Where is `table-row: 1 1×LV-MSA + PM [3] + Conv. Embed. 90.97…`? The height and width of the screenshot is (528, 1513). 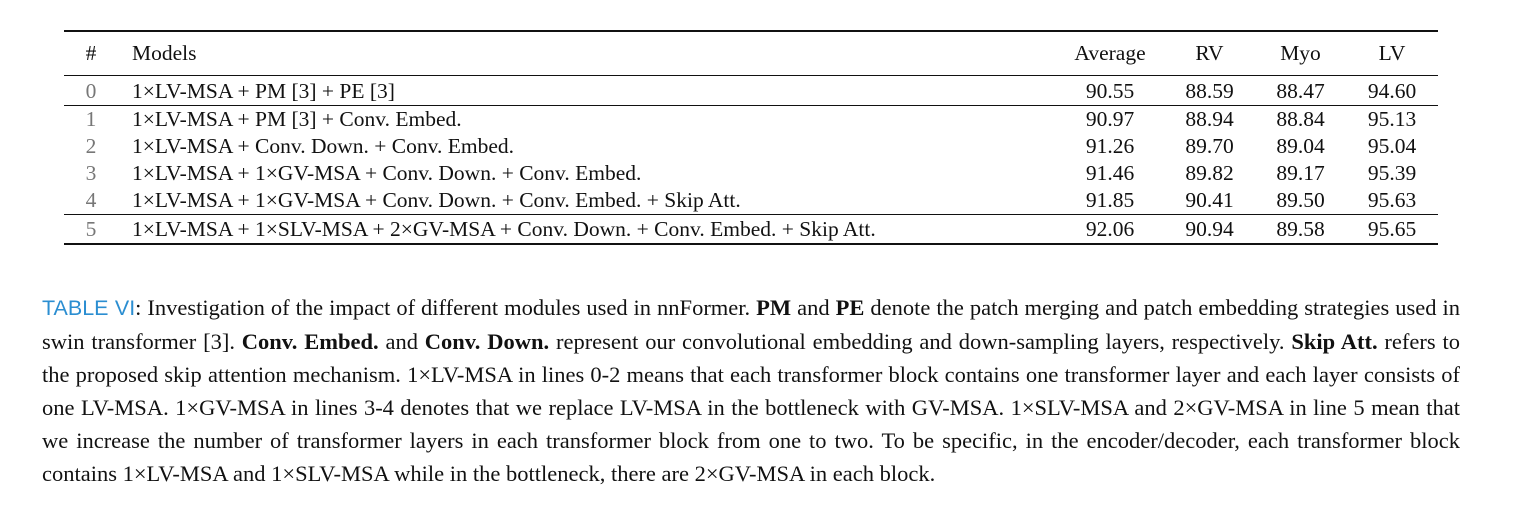 table-row: 1 1×LV-MSA + PM [3] + Conv. Embed. 90.97… is located at coordinates (751, 118).